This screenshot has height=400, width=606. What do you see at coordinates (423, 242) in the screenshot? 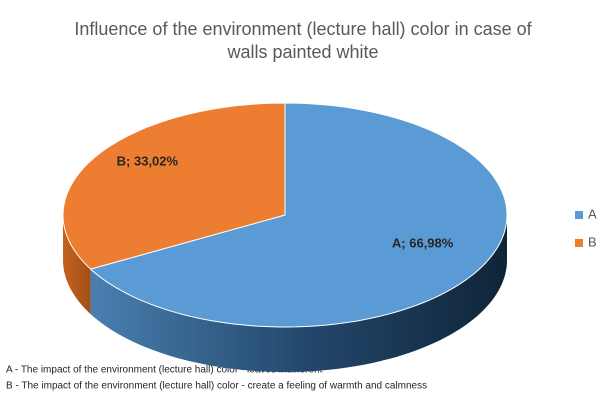
I see `data-label: A; 66,98%` at bounding box center [423, 242].